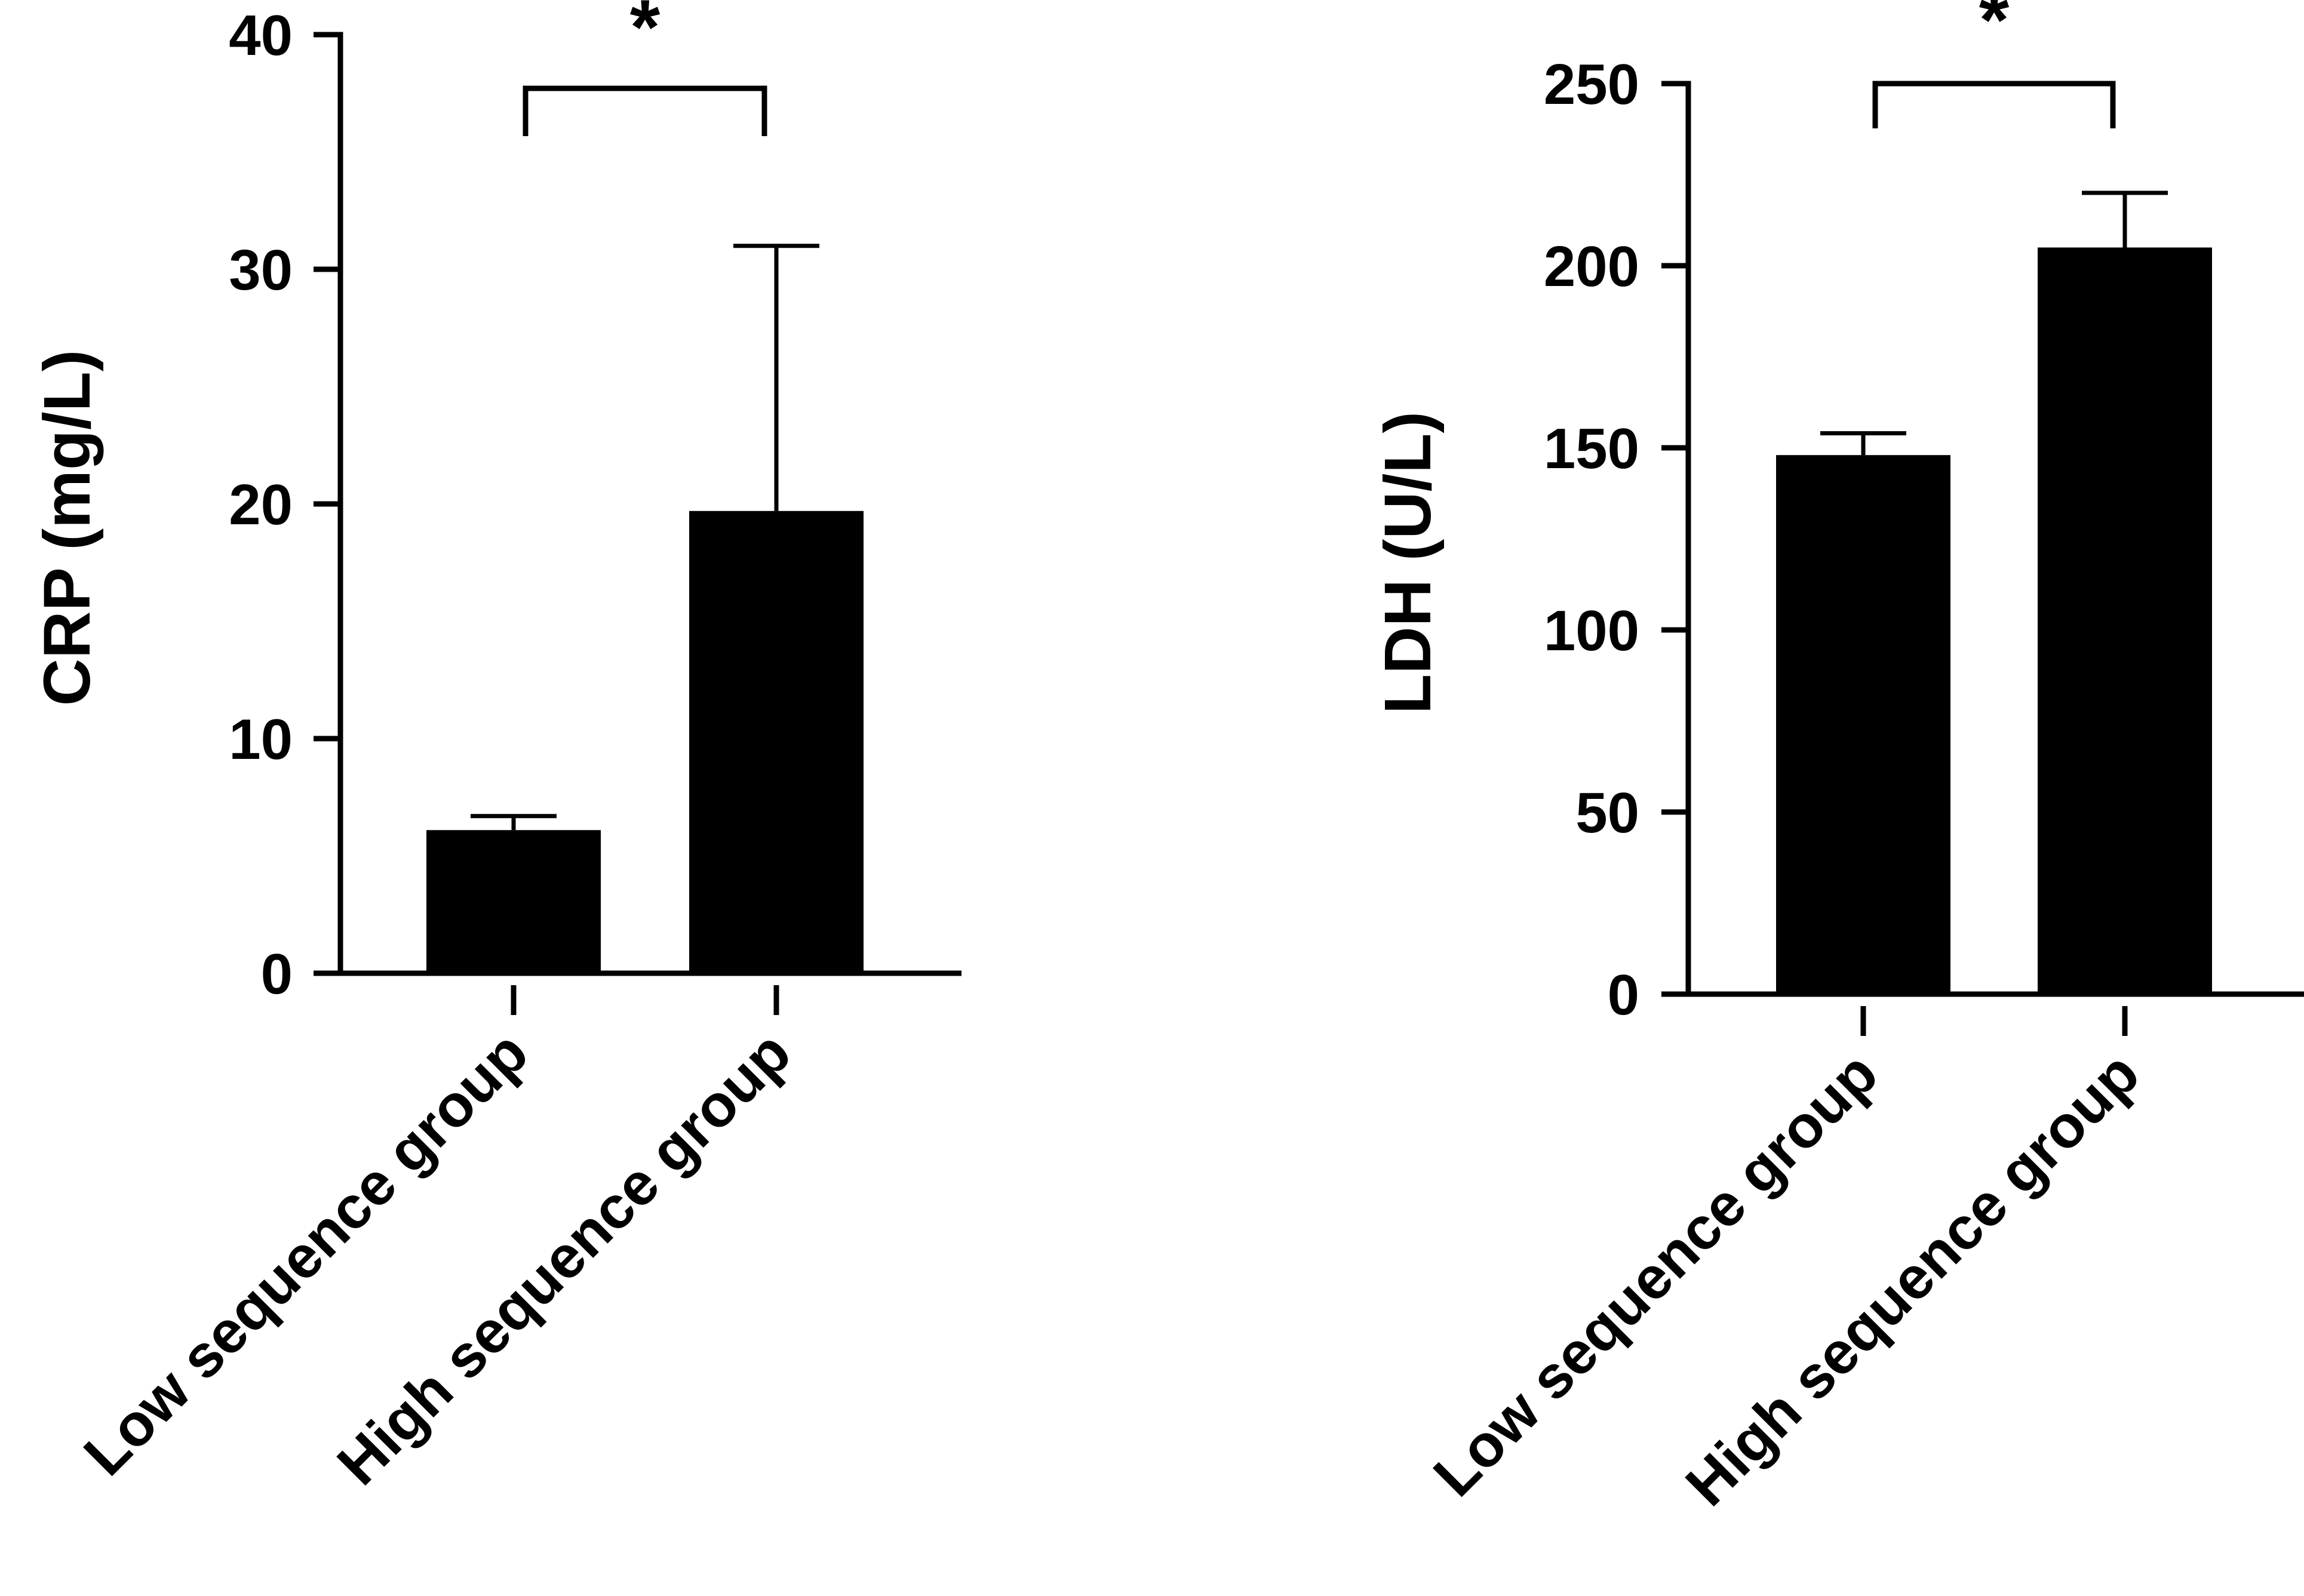 The image size is (2304, 1596). Describe the element at coordinates (1592, 267) in the screenshot. I see `y-tick-label: 200` at that location.